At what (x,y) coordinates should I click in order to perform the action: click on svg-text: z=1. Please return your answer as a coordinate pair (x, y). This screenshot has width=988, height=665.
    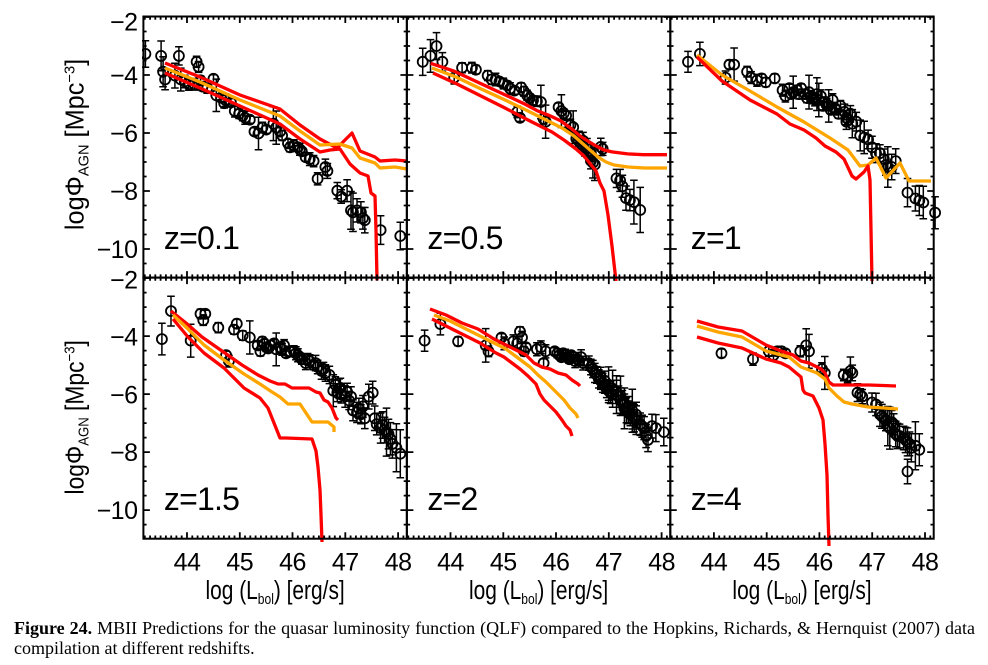
    Looking at the image, I should click on (716, 238).